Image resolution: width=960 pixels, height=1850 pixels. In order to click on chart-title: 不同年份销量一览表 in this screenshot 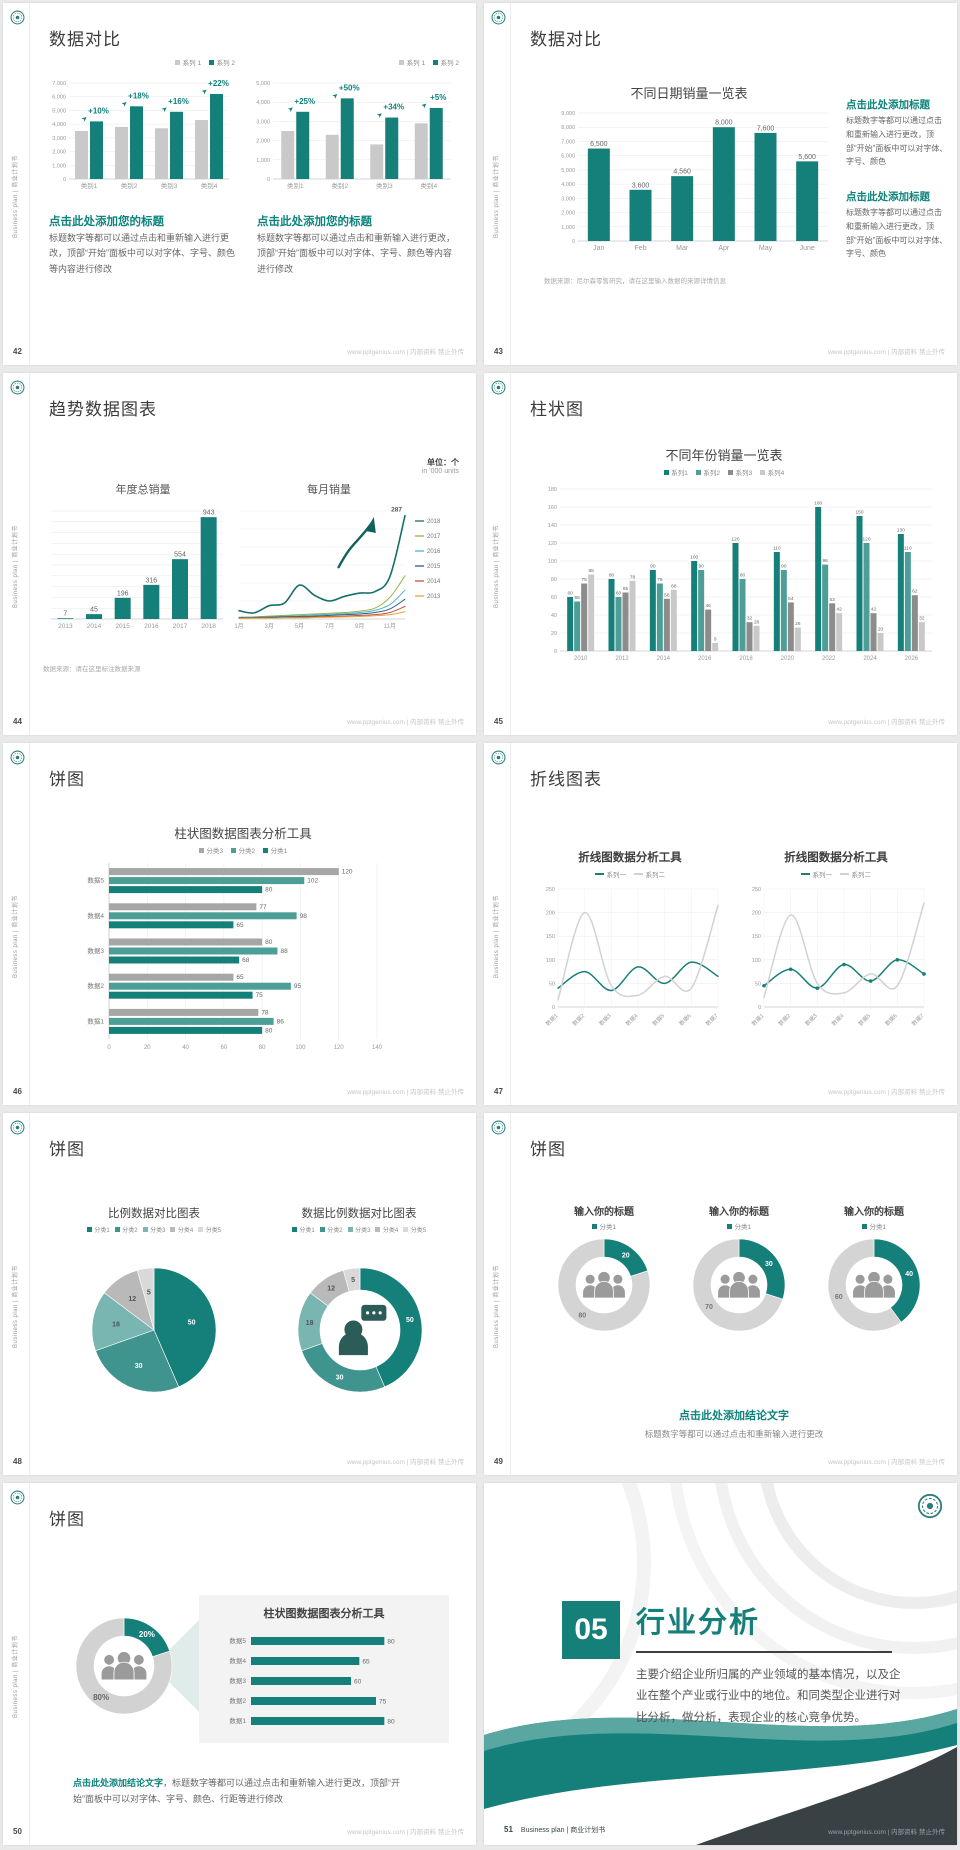, I will do `click(724, 455)`.